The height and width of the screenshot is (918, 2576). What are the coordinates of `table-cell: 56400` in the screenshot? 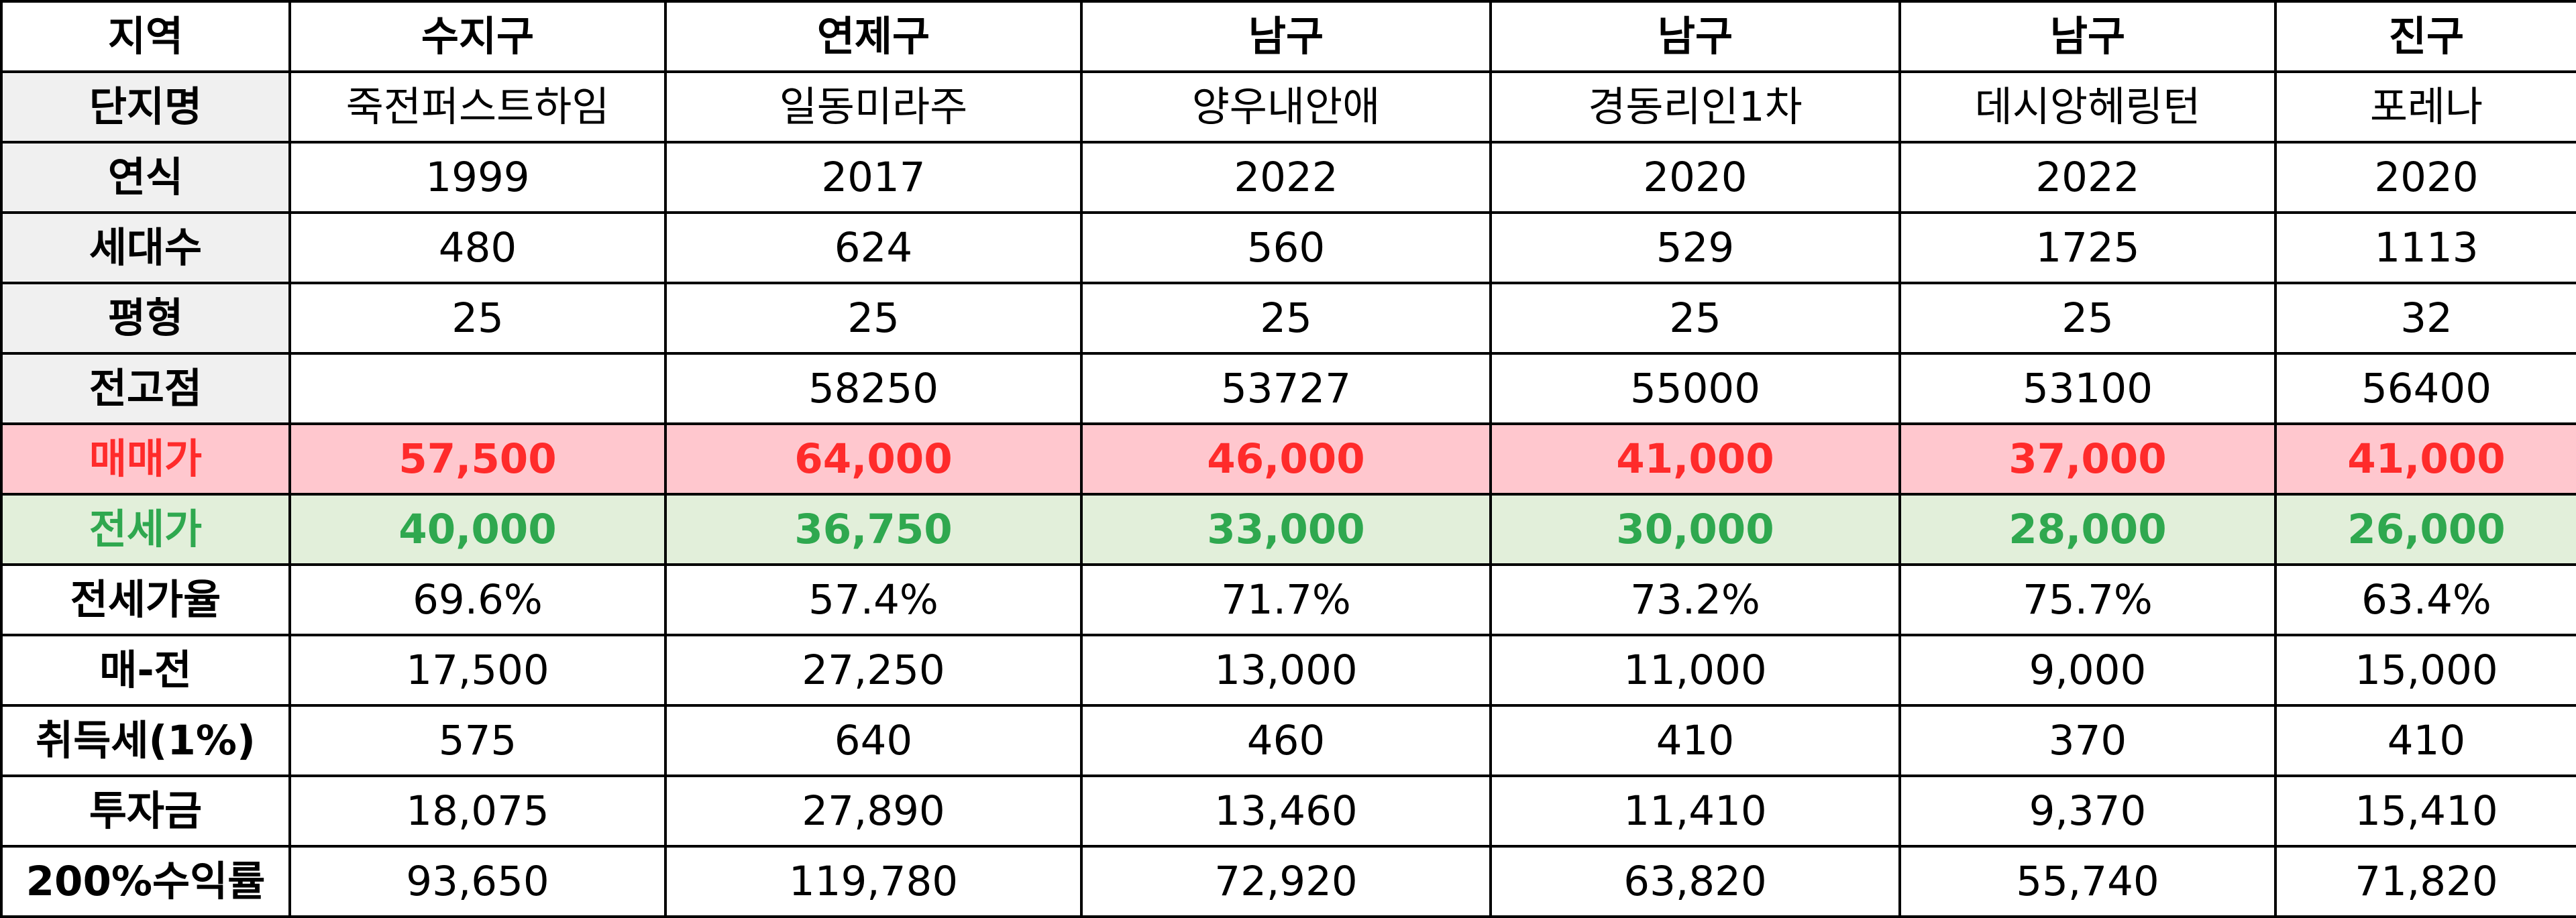 It's located at (2425, 389).